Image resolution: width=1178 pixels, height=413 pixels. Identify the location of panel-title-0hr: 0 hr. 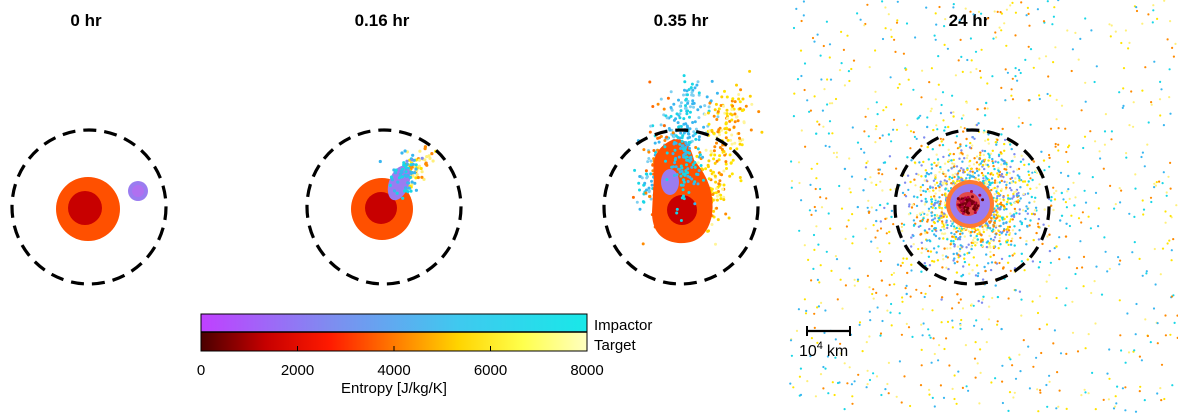
(86, 20).